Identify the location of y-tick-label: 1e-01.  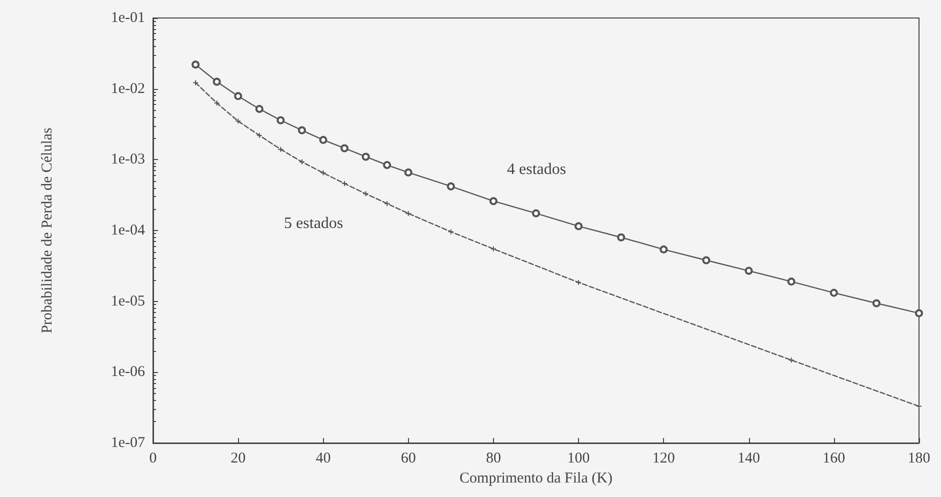
(127, 18).